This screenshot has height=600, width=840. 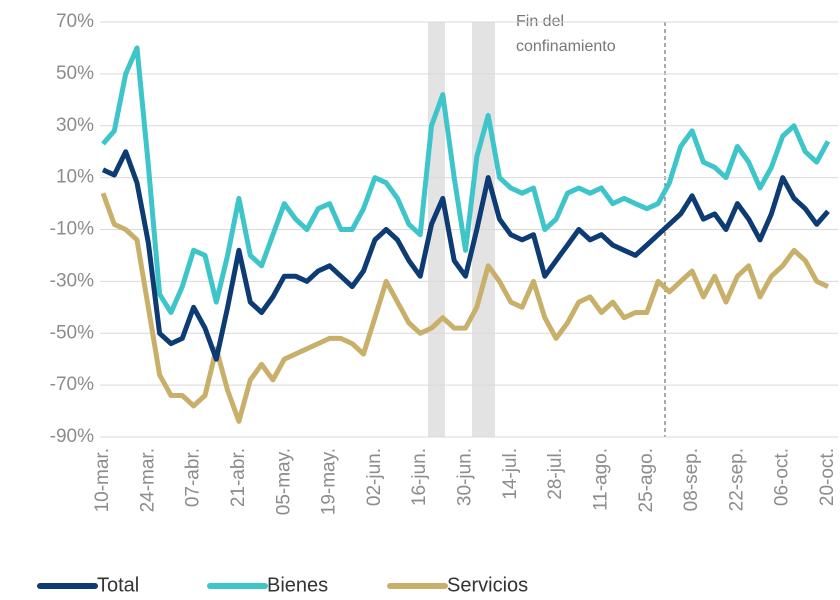 What do you see at coordinates (118, 585) in the screenshot?
I see `legend-label: Total` at bounding box center [118, 585].